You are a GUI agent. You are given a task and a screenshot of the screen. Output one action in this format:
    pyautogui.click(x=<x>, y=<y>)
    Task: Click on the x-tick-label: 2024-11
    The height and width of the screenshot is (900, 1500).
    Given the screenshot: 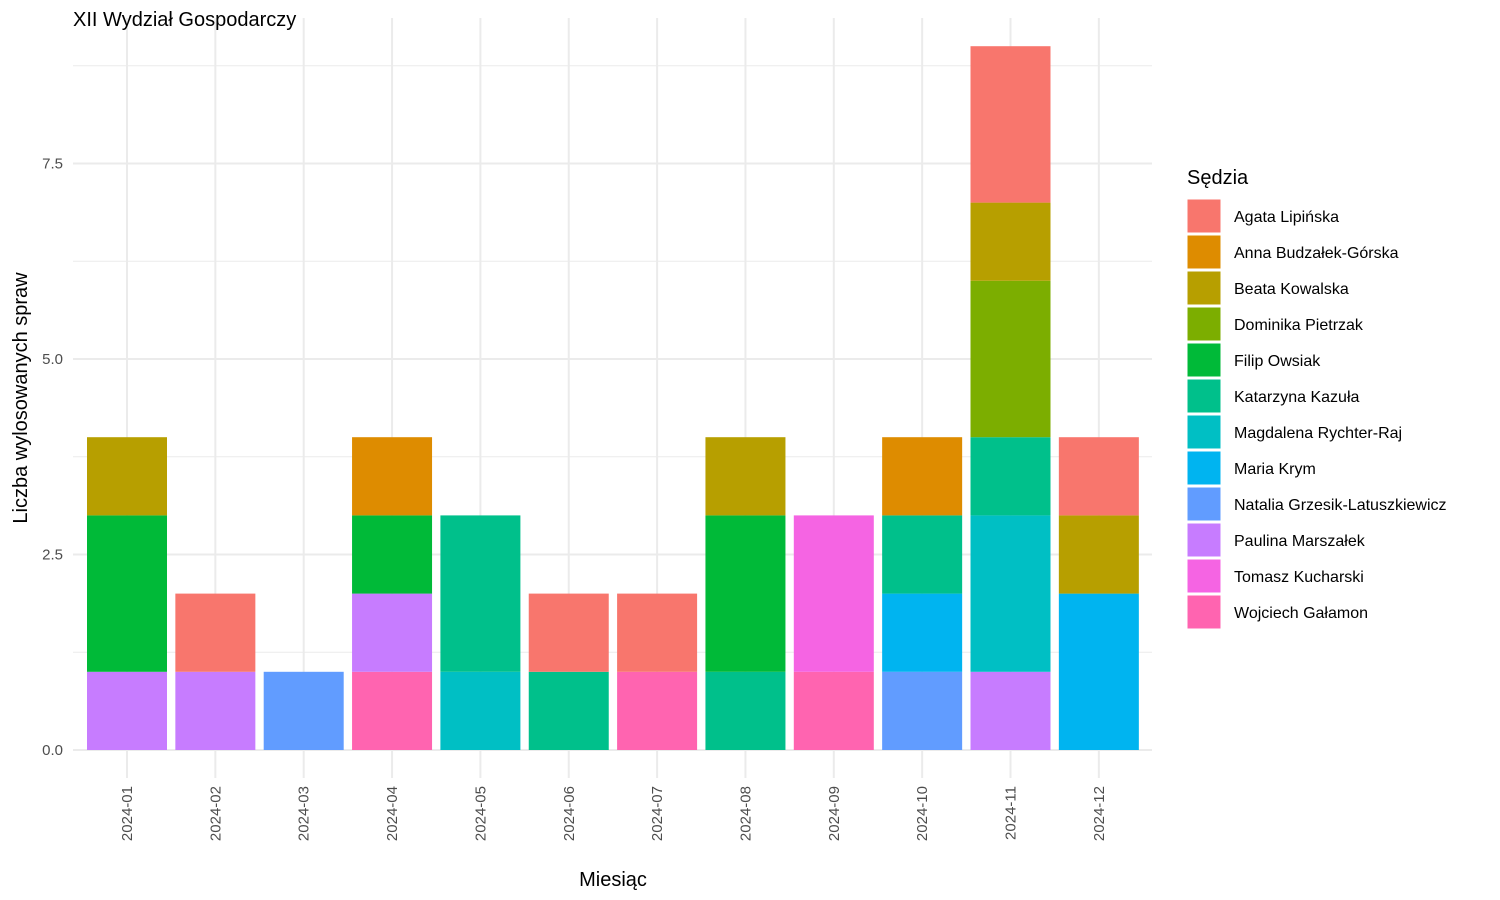 What is the action you would take?
    pyautogui.click(x=1011, y=813)
    